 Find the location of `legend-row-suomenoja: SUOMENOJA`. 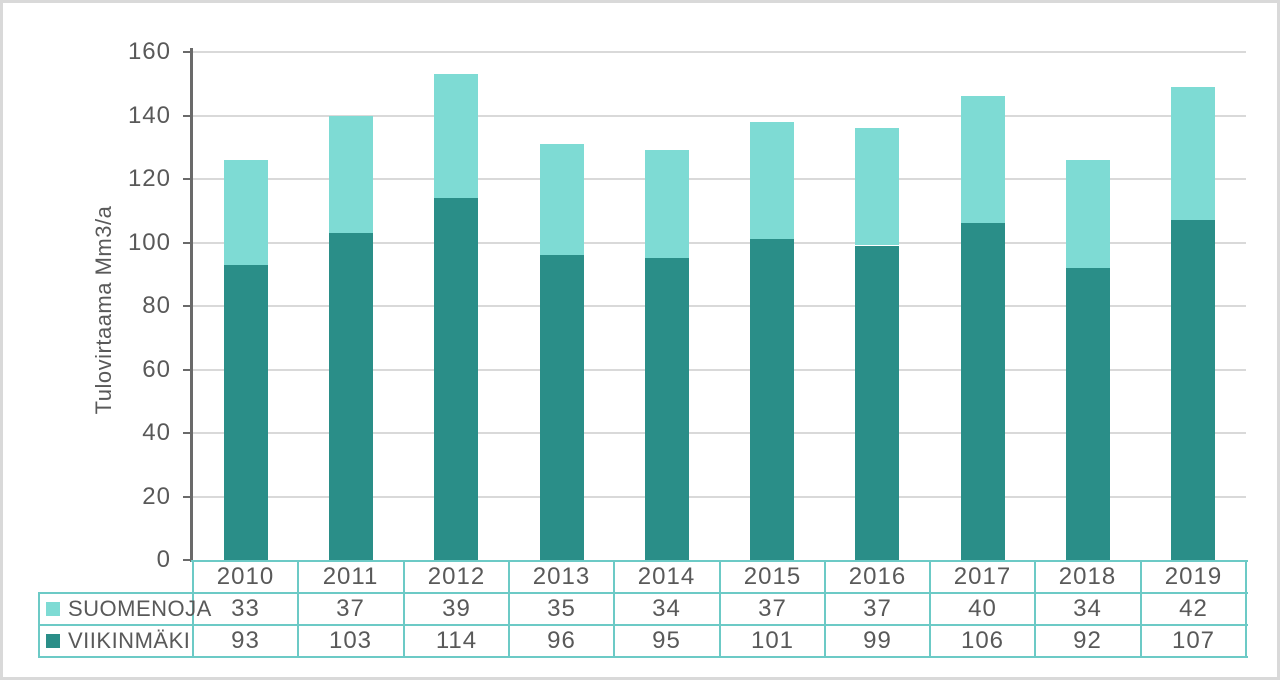

legend-row-suomenoja: SUOMENOJA is located at coordinates (129, 609).